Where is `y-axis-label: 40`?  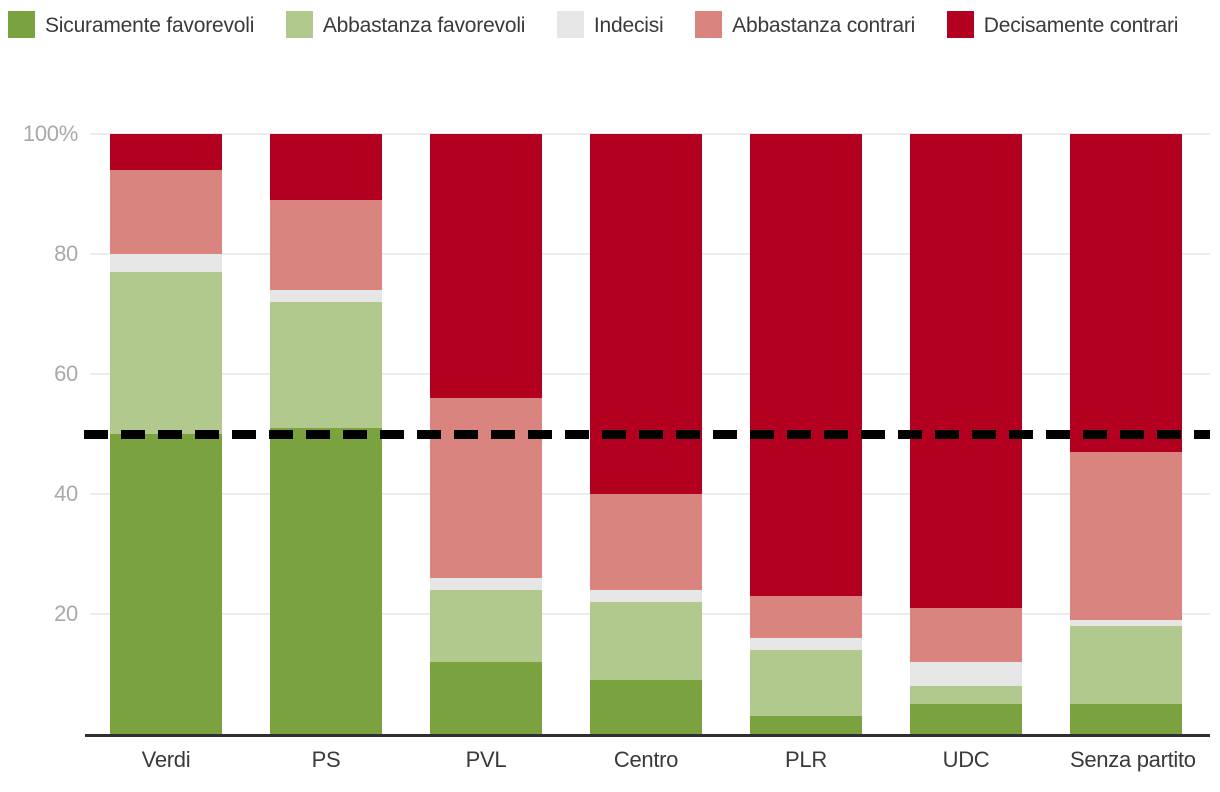 y-axis-label: 40 is located at coordinates (66, 493).